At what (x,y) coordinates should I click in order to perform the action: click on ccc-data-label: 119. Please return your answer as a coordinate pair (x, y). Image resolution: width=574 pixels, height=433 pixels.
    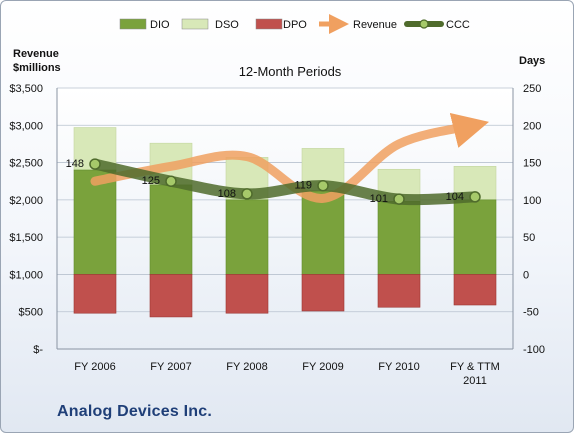
    Looking at the image, I should click on (303, 186).